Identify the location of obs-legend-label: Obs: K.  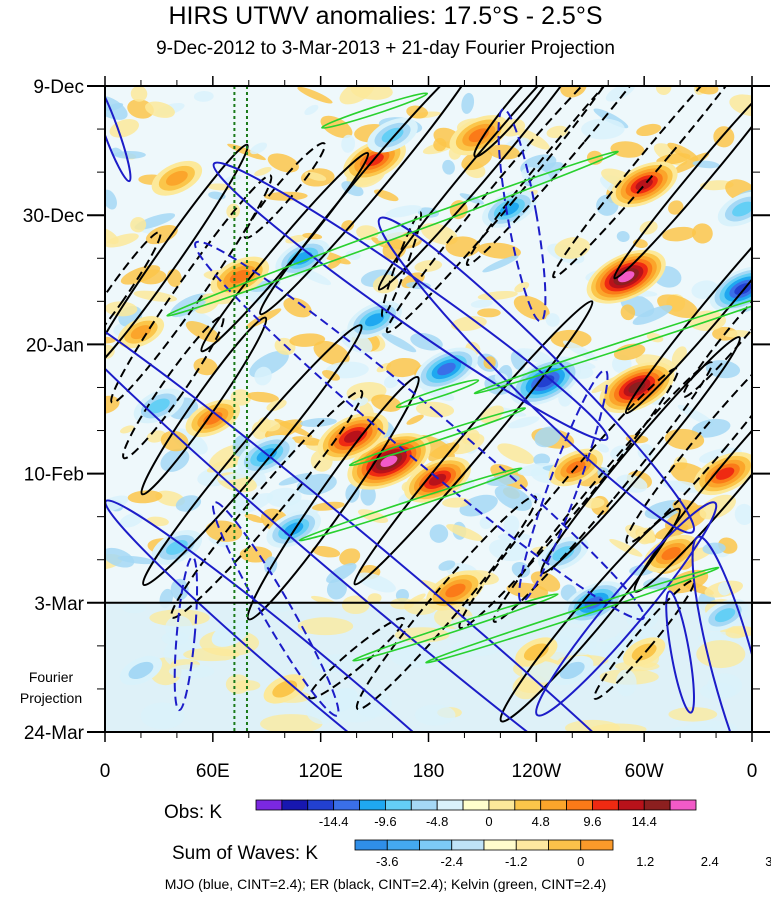
(193, 812).